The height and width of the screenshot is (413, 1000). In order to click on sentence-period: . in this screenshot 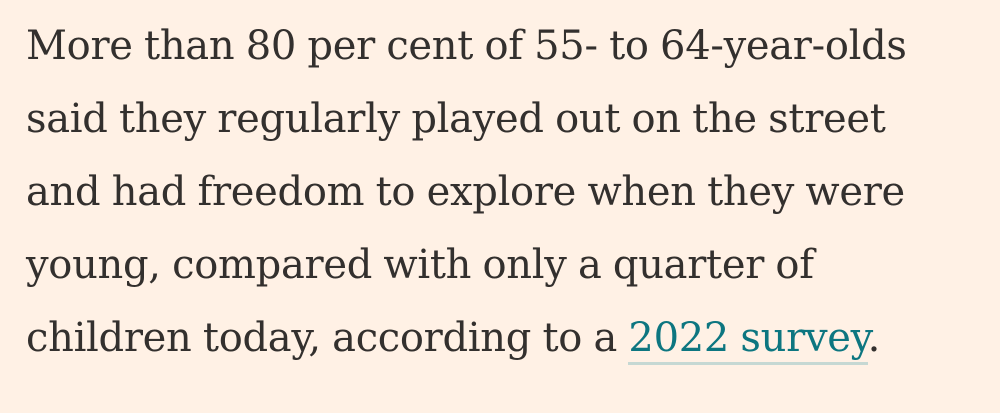, I will do `click(874, 338)`.